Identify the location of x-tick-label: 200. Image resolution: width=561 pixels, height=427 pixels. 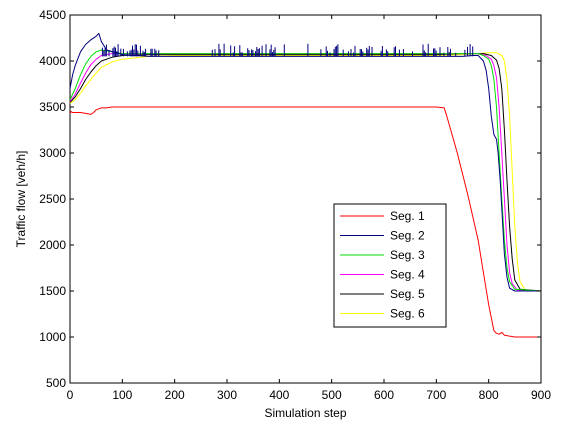
(175, 395).